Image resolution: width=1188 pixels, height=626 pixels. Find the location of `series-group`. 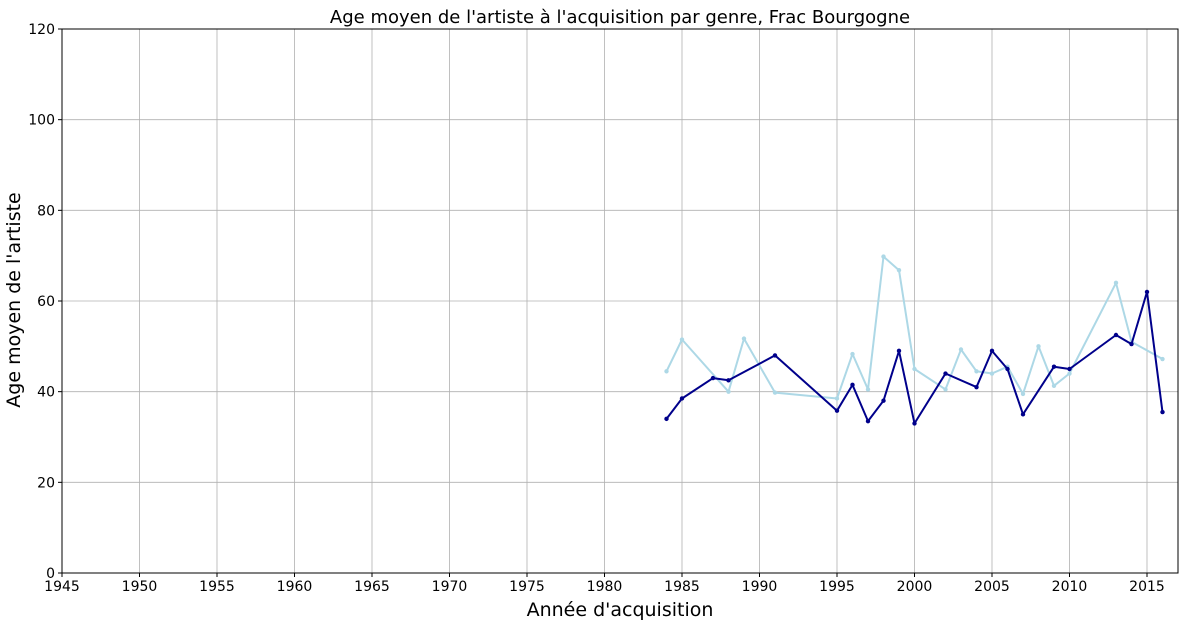

series-group is located at coordinates (914, 340).